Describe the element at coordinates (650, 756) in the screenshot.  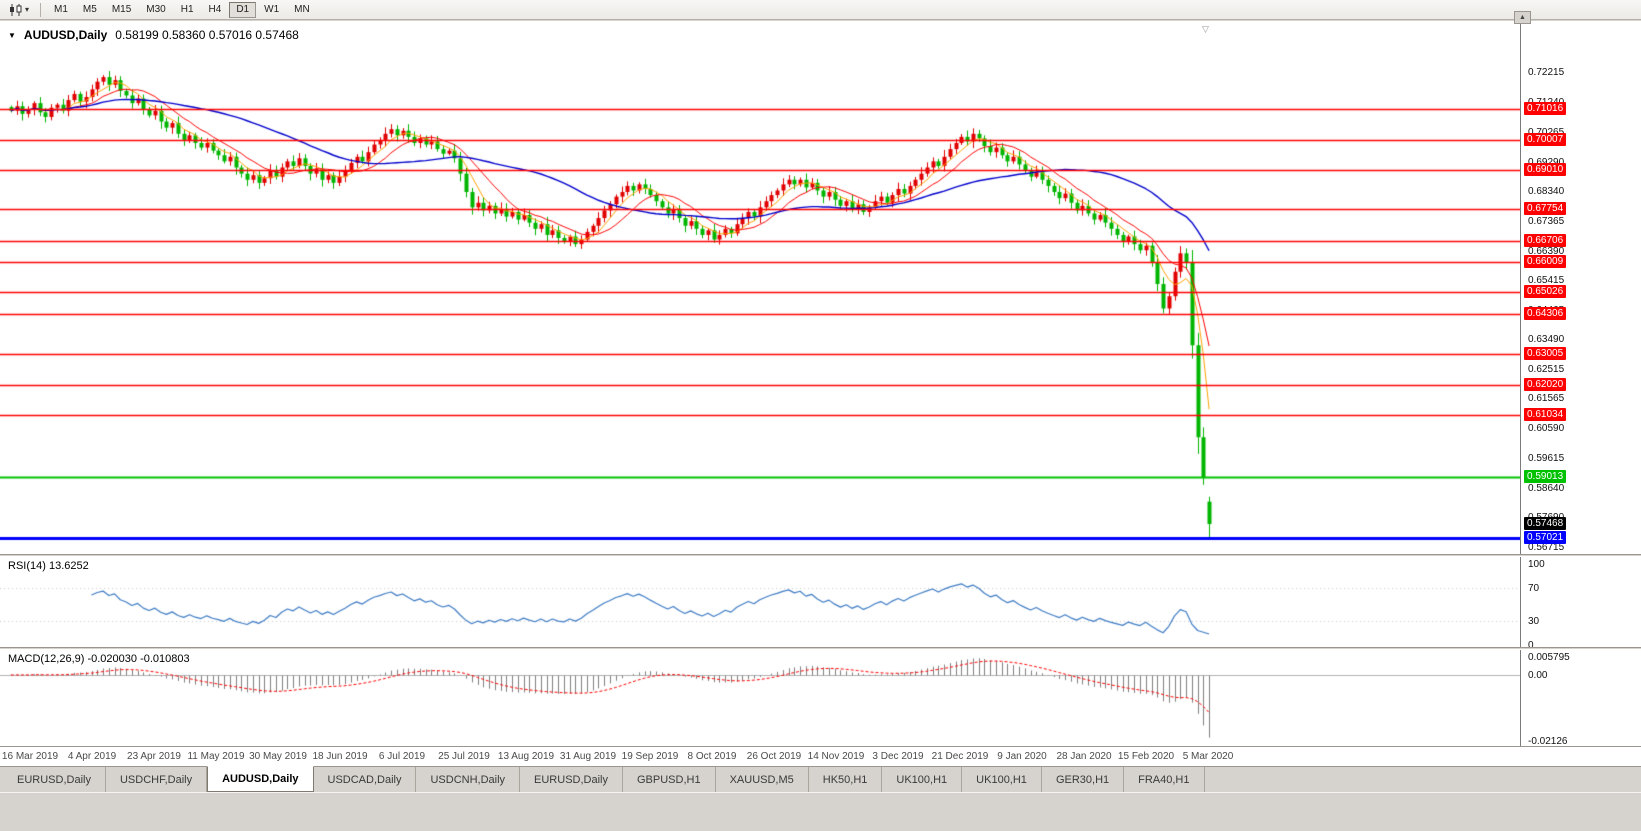
I see `date-label: 19 Sep 2019` at that location.